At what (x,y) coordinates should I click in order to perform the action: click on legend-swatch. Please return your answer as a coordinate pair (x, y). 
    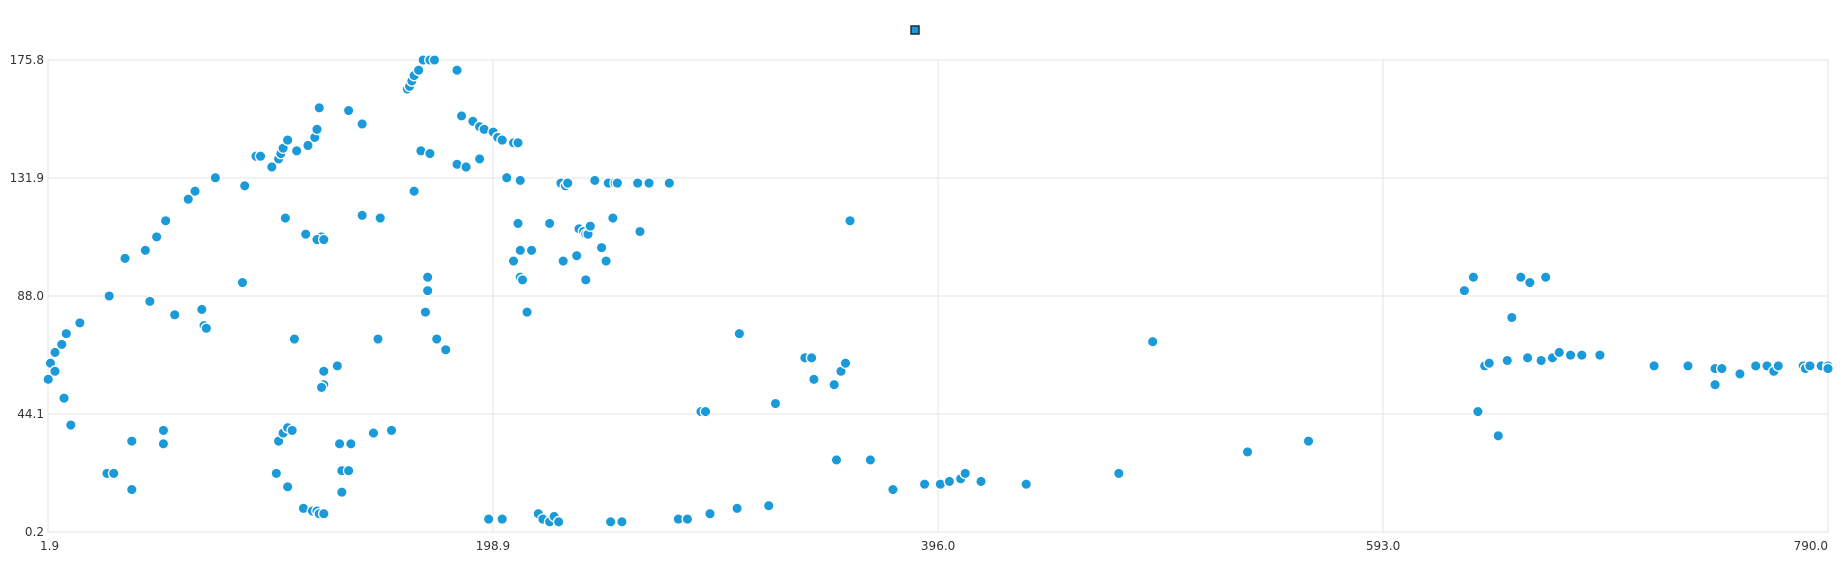
    Looking at the image, I should click on (915, 30).